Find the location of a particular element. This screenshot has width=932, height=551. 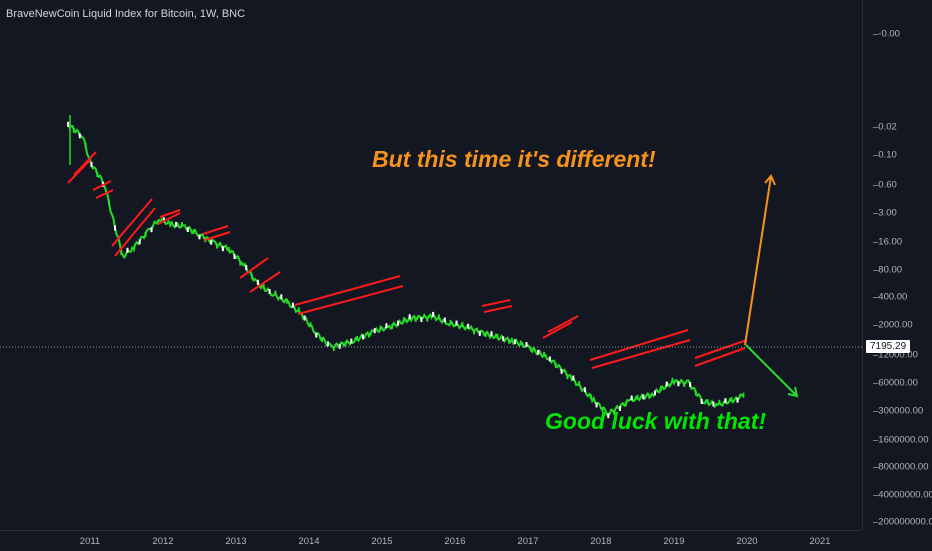

current-price-label: 7195.29 is located at coordinates (888, 346).